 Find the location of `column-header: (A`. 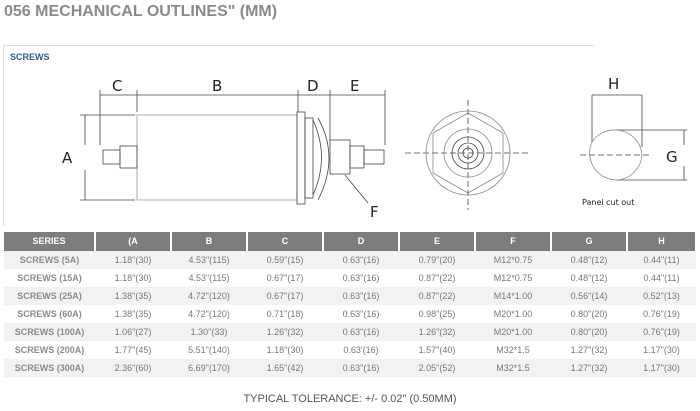

column-header: (A is located at coordinates (133, 241).